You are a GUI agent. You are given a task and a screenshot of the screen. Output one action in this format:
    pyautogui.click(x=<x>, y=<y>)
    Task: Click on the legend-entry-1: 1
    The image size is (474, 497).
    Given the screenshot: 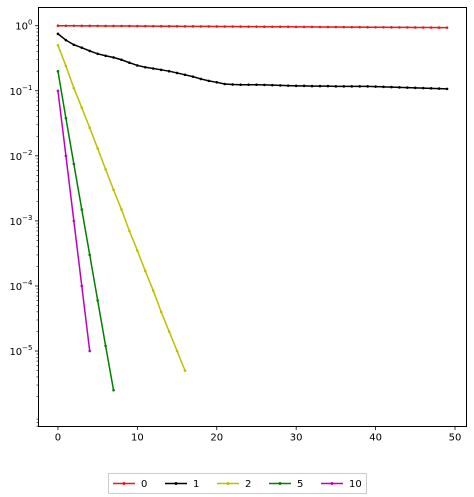 What is the action you would take?
    pyautogui.click(x=182, y=484)
    